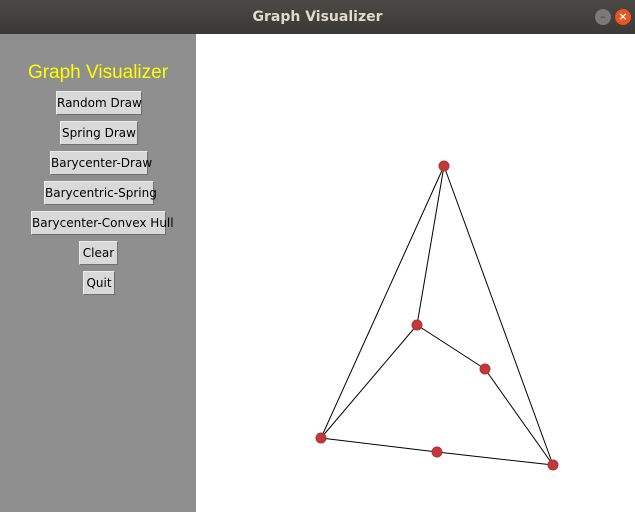 This screenshot has height=512, width=635. I want to click on random-draw-button: Random Draw, so click(99, 103).